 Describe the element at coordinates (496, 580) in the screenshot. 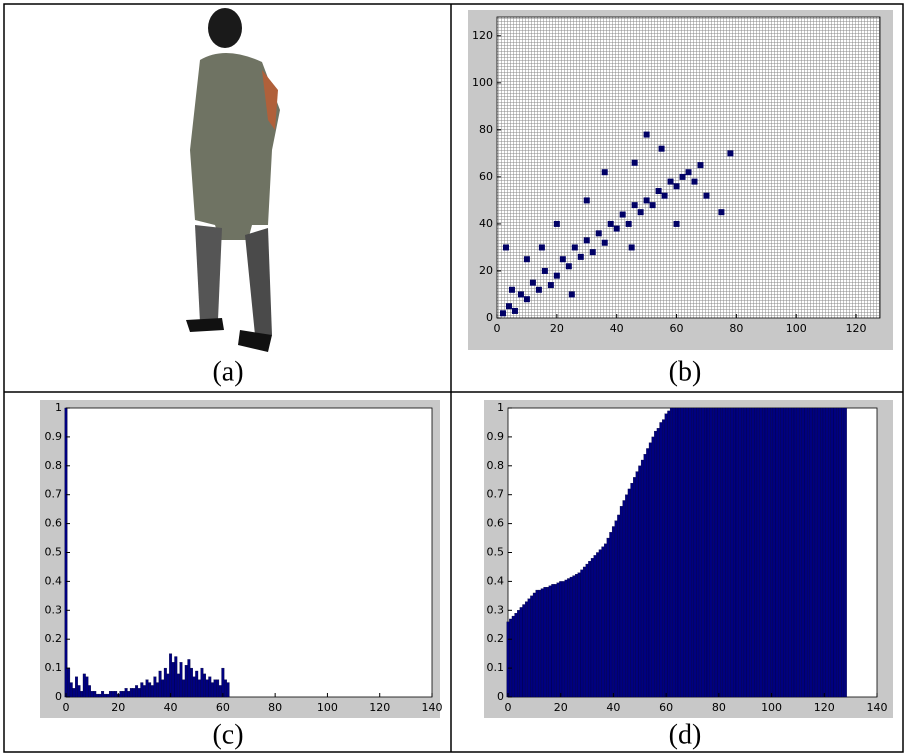

I see `y-tick-label: 0.4` at that location.